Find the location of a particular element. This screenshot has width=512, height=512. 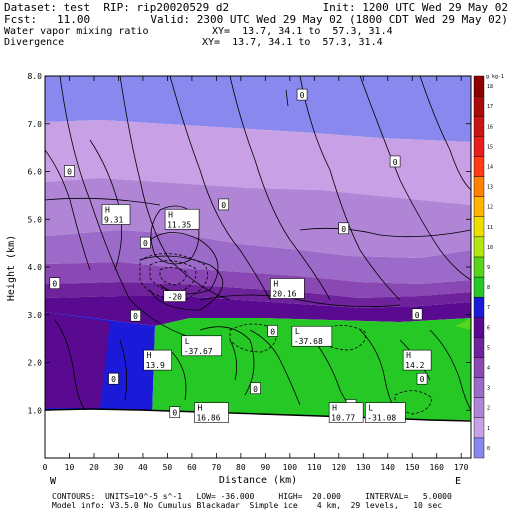

contour-label-4: 0 is located at coordinates (145, 242).